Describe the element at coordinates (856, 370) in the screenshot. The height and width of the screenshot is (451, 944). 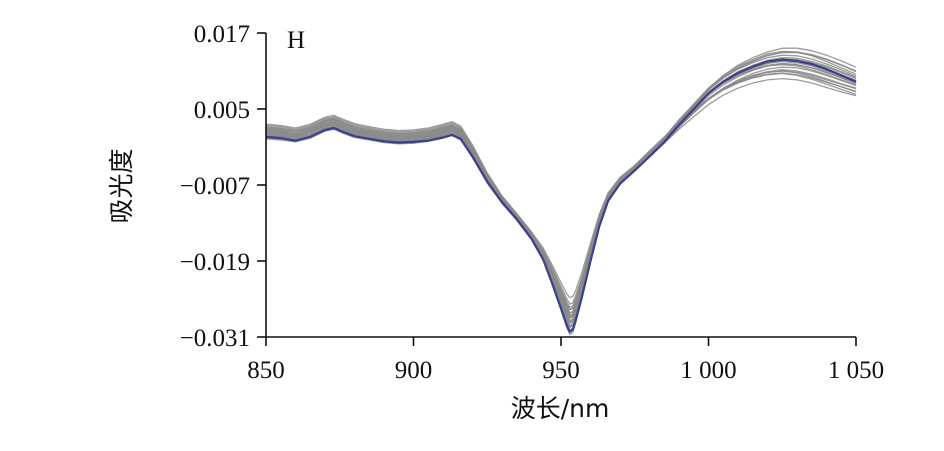
I see `x-tick-label: 1 050` at that location.